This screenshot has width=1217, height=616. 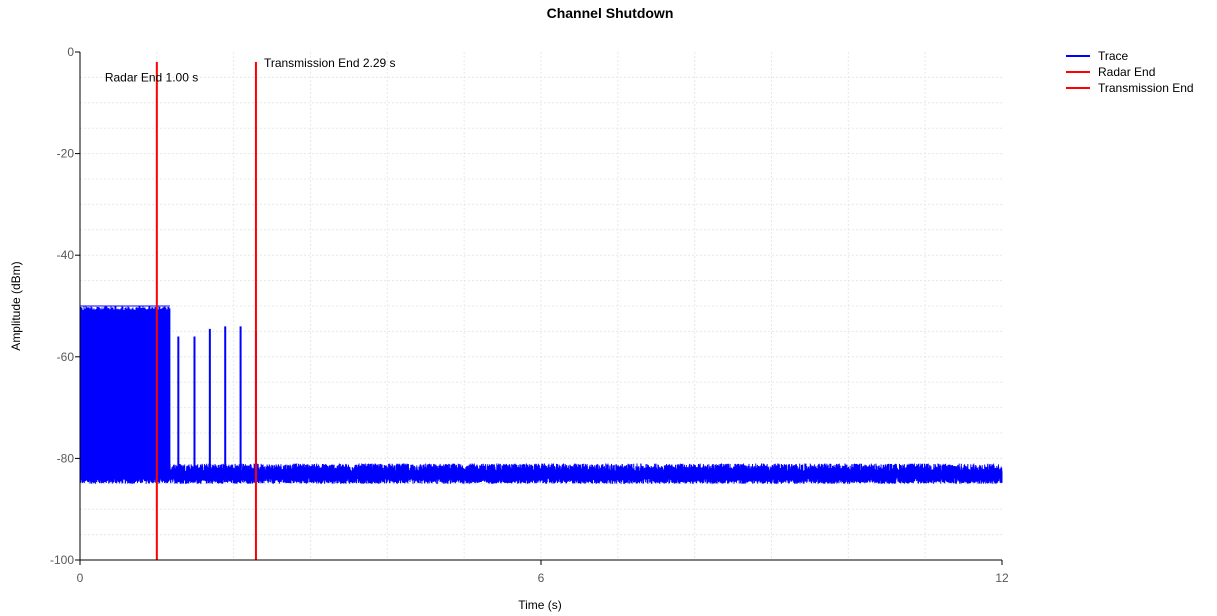 I want to click on x-tick-label: 0, so click(x=80, y=578).